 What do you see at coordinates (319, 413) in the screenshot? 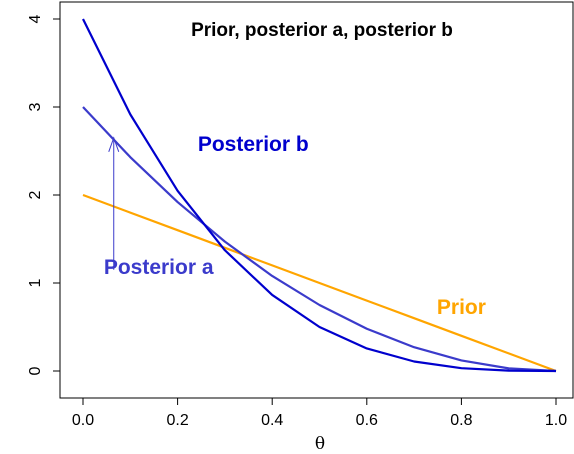
I see `x-axis: 0.0 0.2 0.4 0.6 0.8 1.0` at bounding box center [319, 413].